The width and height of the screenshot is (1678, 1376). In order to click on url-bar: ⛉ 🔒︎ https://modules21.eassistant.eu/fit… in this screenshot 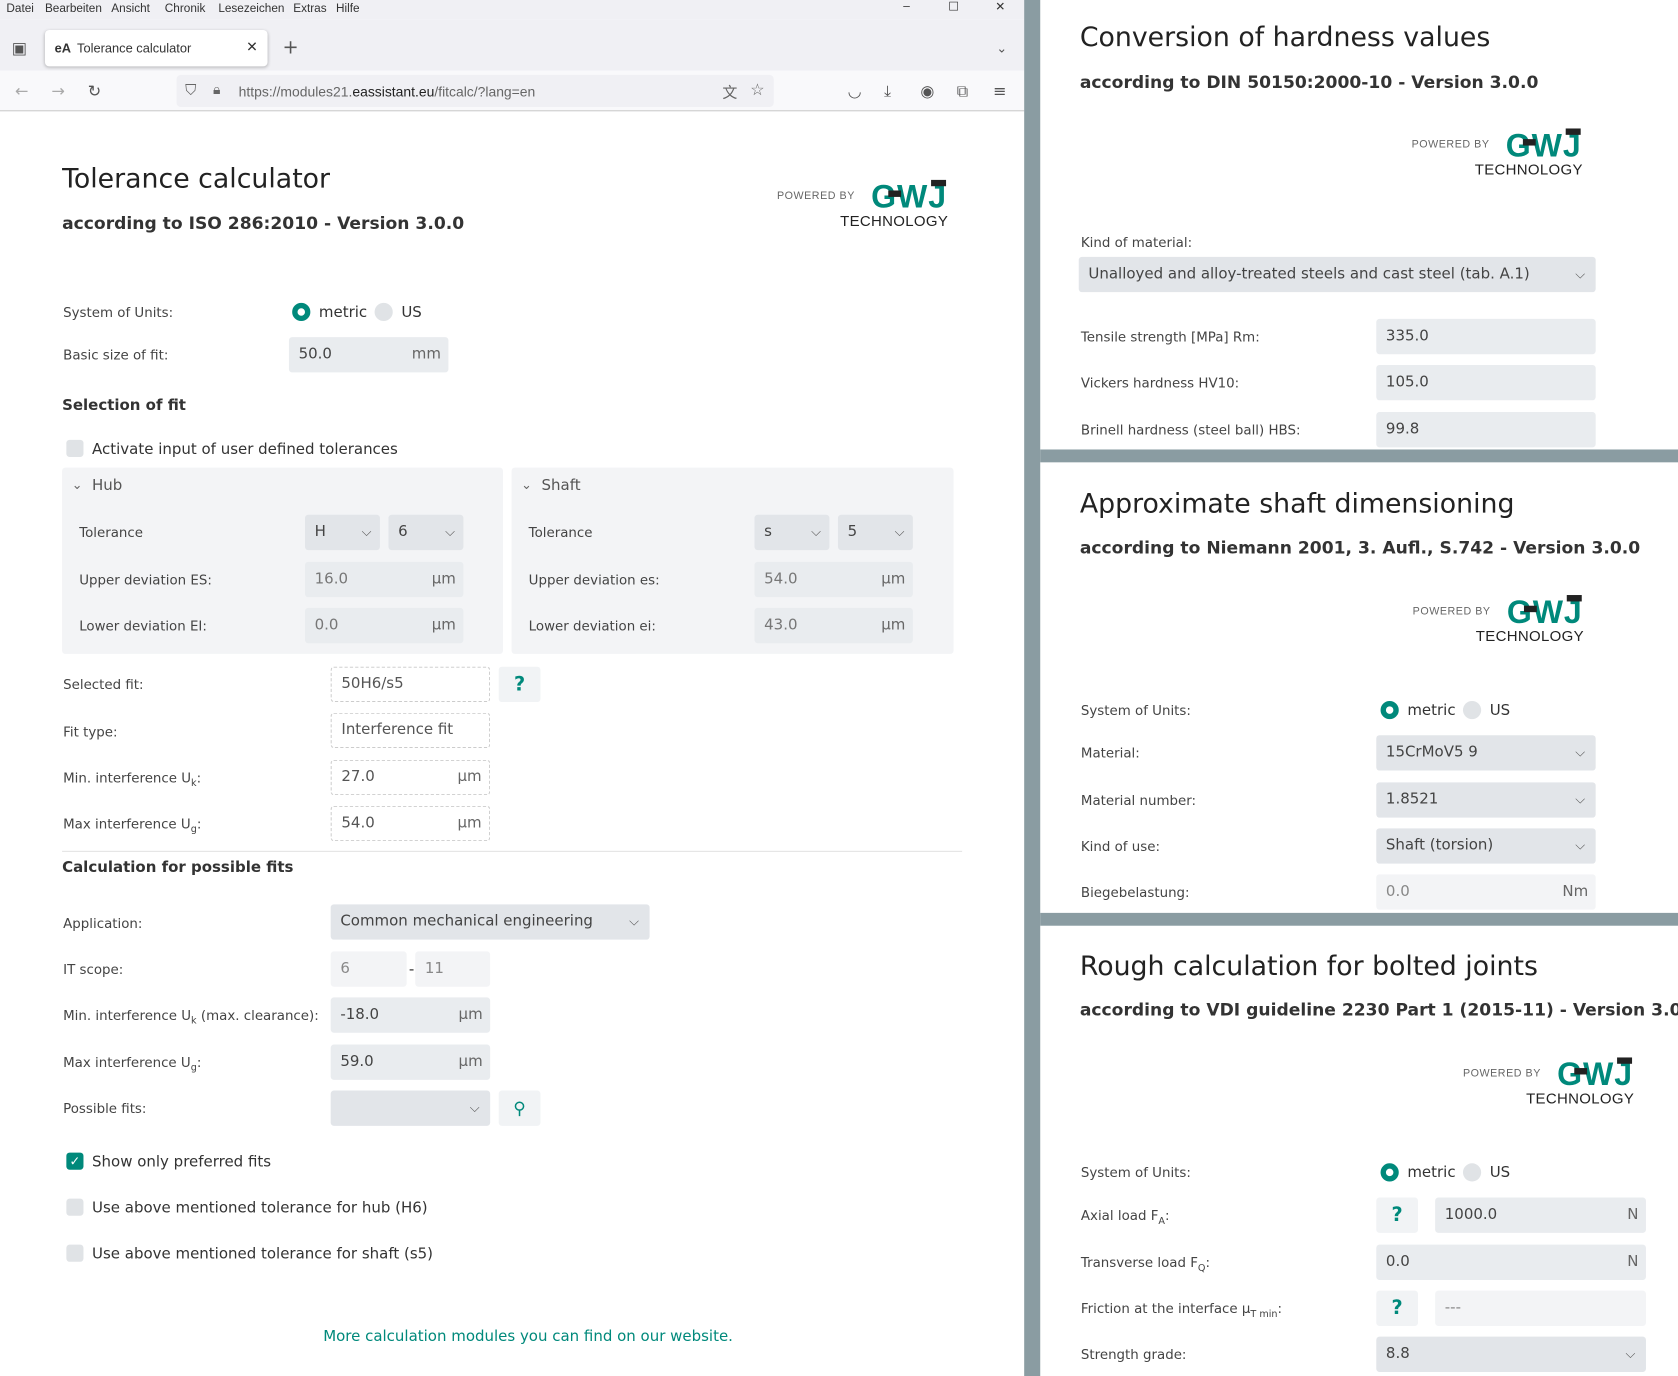, I will do `click(475, 91)`.